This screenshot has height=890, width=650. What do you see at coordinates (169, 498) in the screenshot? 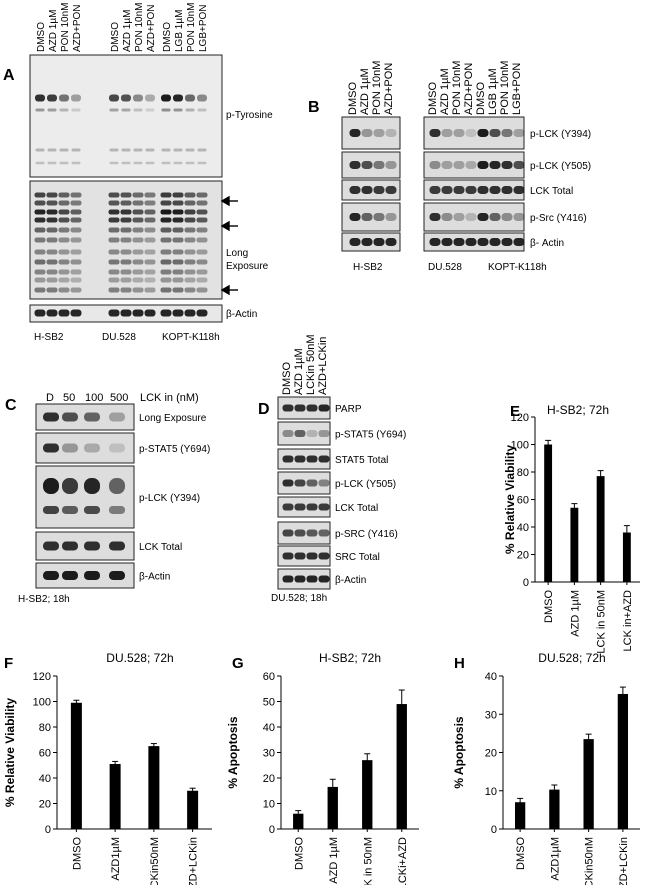
I see `row-label: p-LCK (Y394)` at bounding box center [169, 498].